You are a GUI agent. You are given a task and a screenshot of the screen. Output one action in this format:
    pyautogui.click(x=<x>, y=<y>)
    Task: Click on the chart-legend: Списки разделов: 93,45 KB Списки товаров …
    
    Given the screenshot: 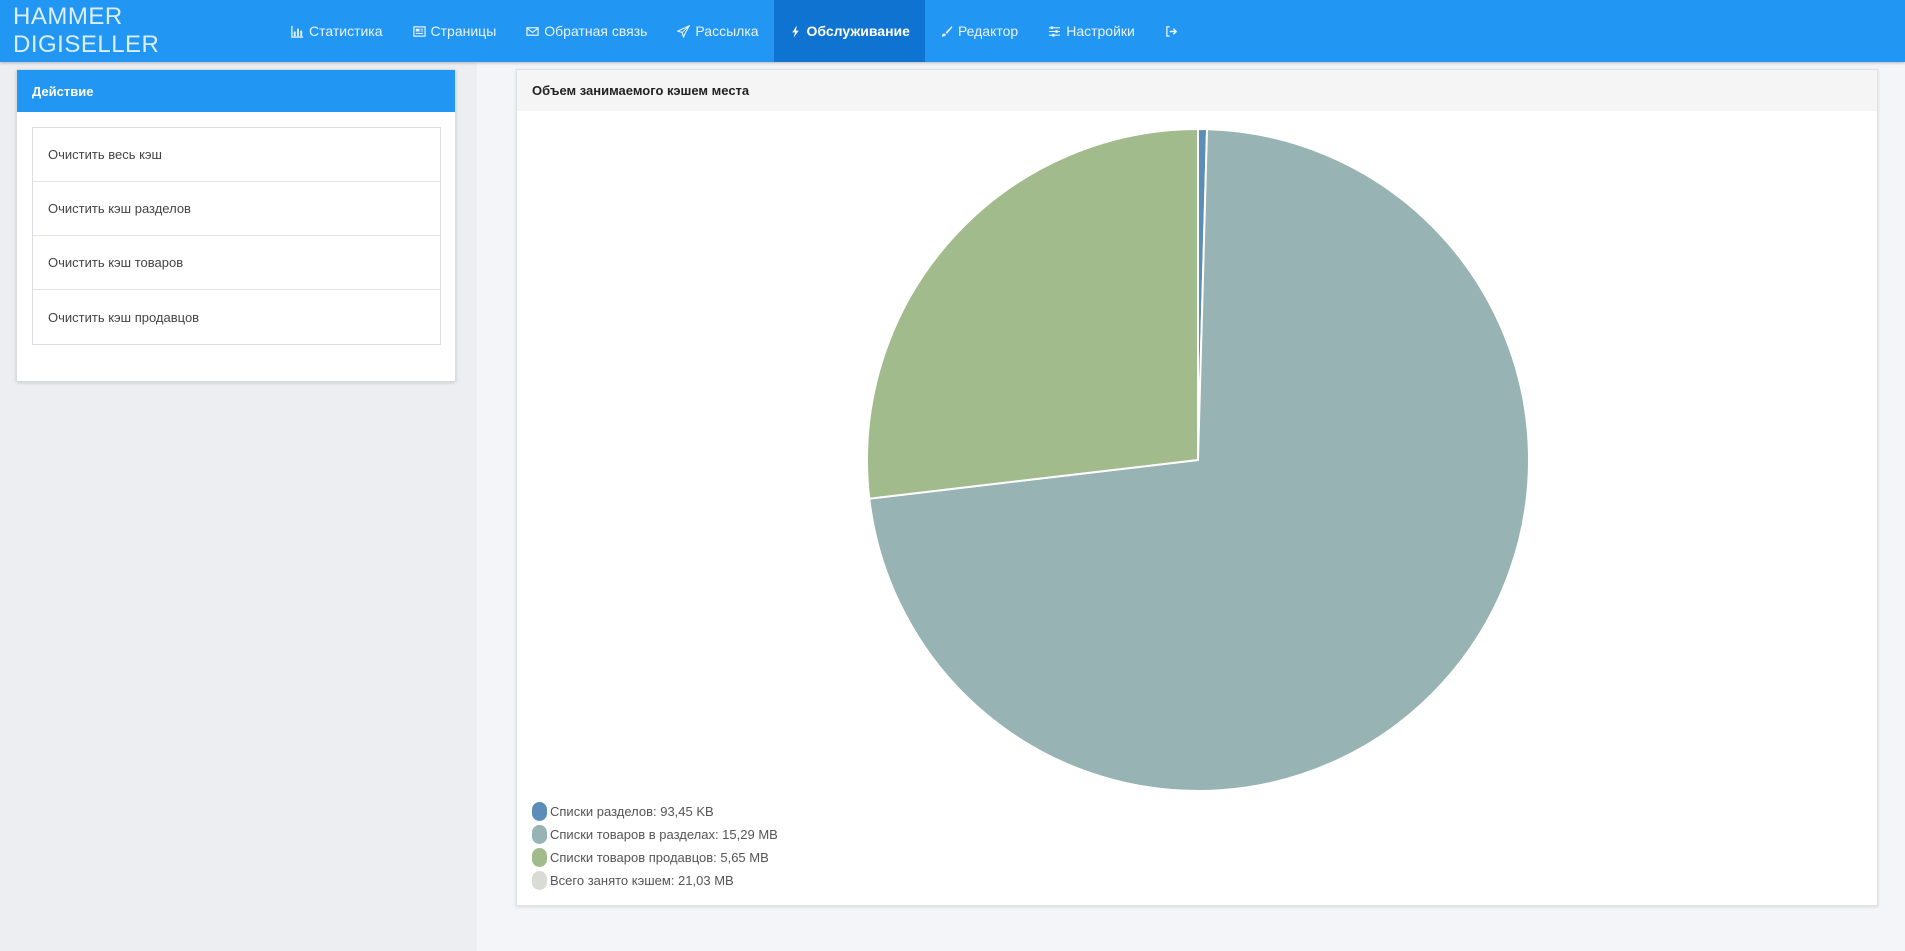 What is the action you would take?
    pyautogui.click(x=655, y=846)
    